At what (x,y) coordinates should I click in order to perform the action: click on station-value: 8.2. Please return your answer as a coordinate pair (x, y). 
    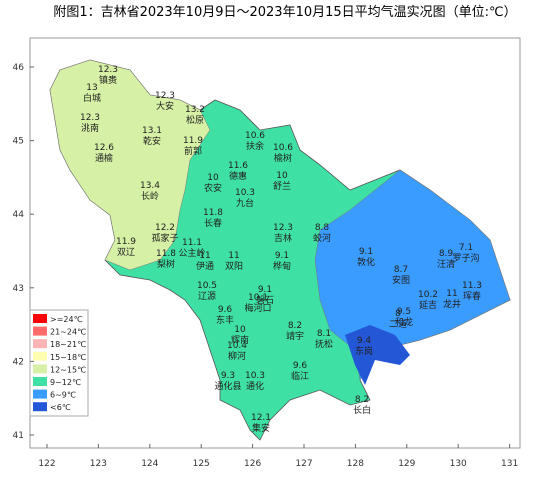
    Looking at the image, I should click on (362, 400).